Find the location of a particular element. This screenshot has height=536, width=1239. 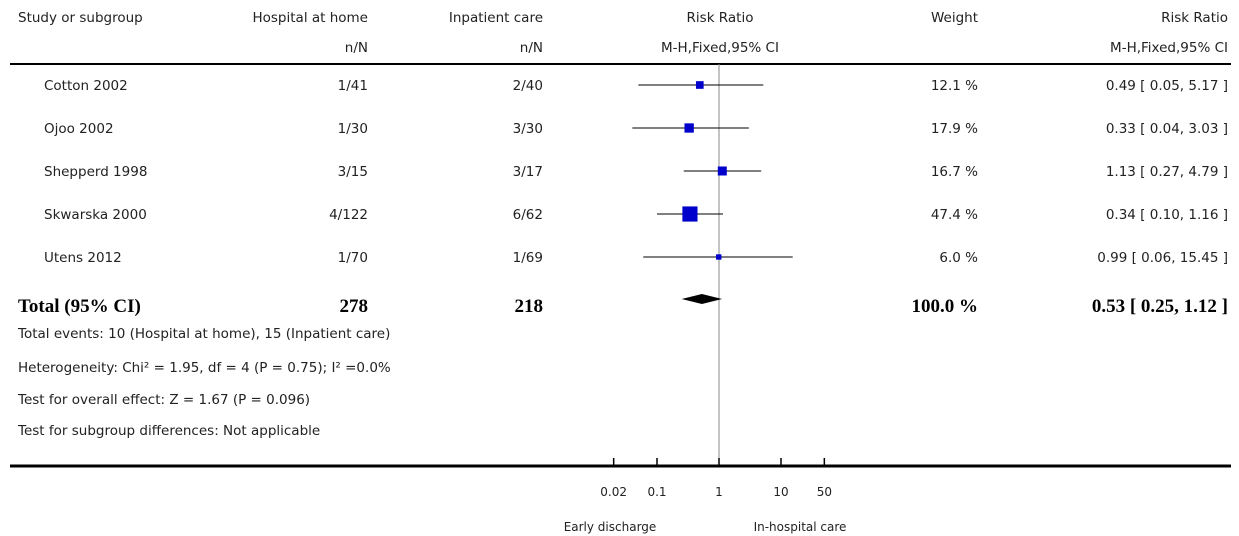

study-name: Shepperd 1998 is located at coordinates (96, 172).